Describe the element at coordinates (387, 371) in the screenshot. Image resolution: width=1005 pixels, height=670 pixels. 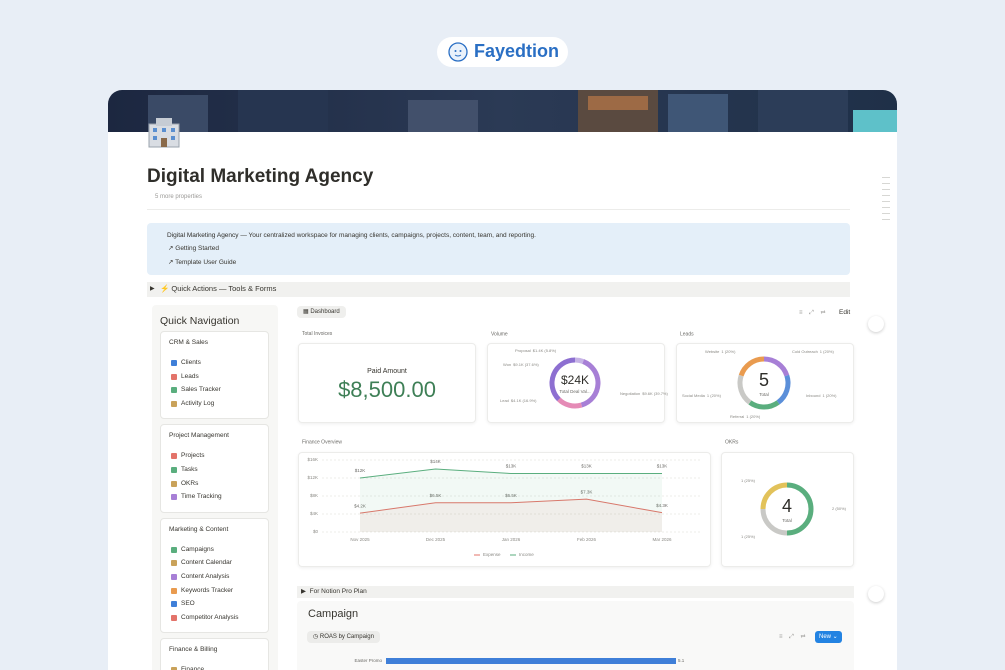
I see `paid-caption: Paid Amount` at that location.